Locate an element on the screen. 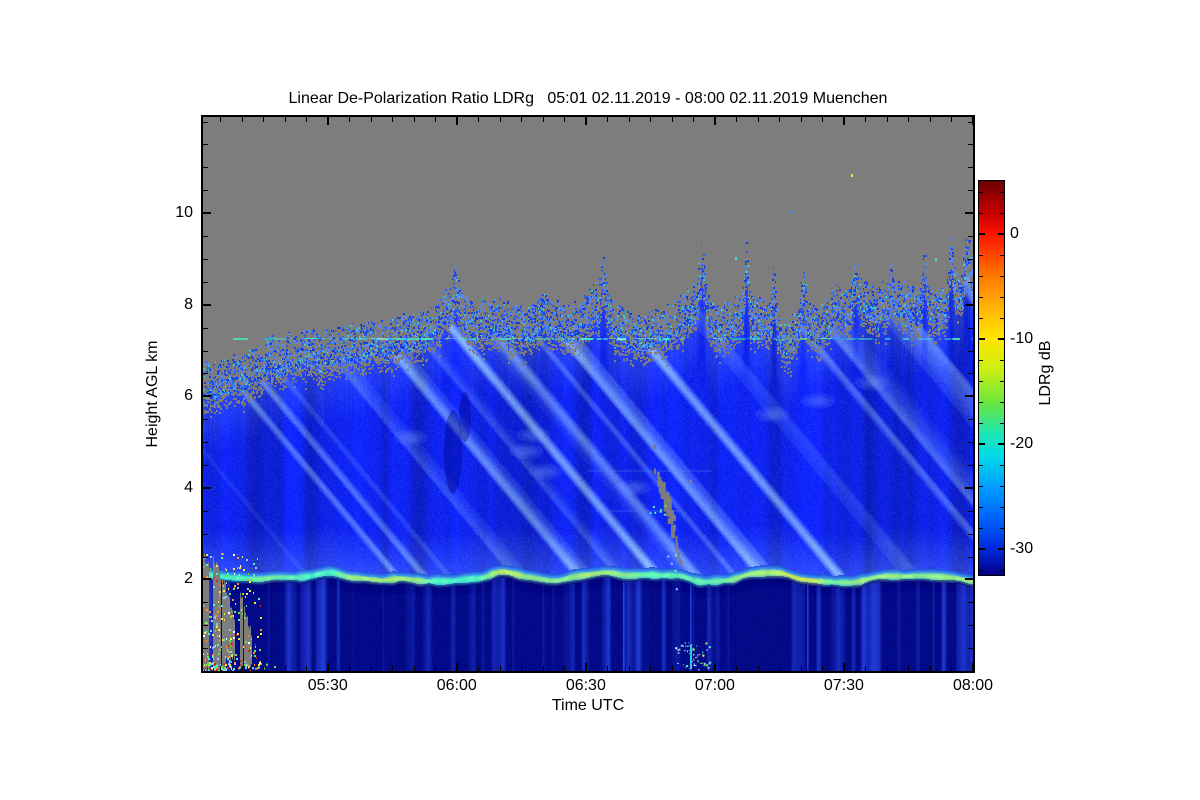  x-axis-label: Time UTC is located at coordinates (588, 705).